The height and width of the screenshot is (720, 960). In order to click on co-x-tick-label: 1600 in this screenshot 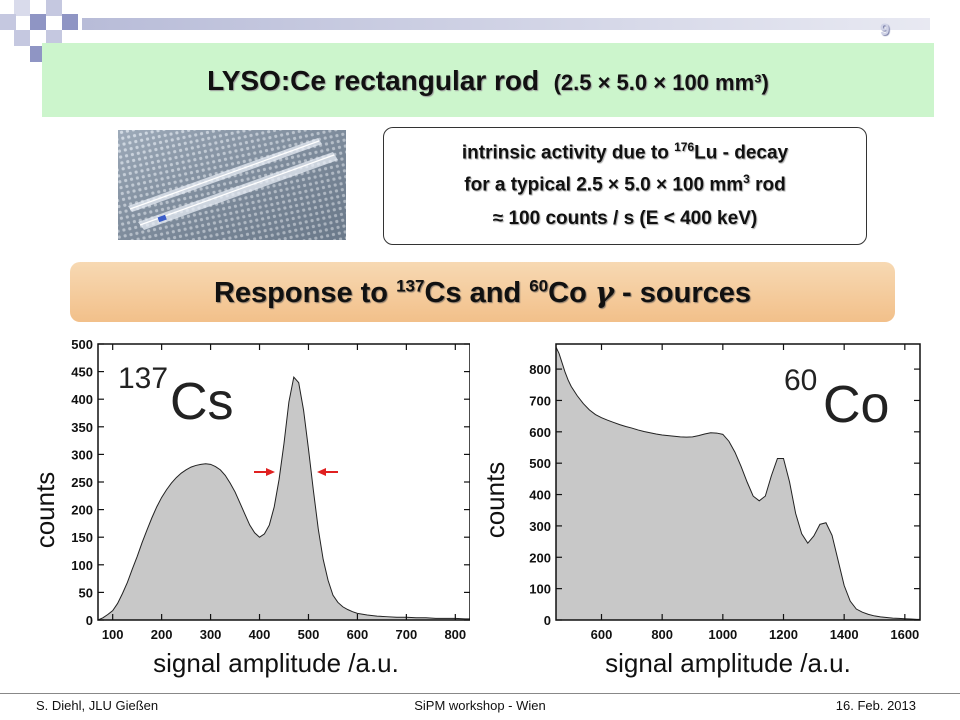, I will do `click(904, 634)`.